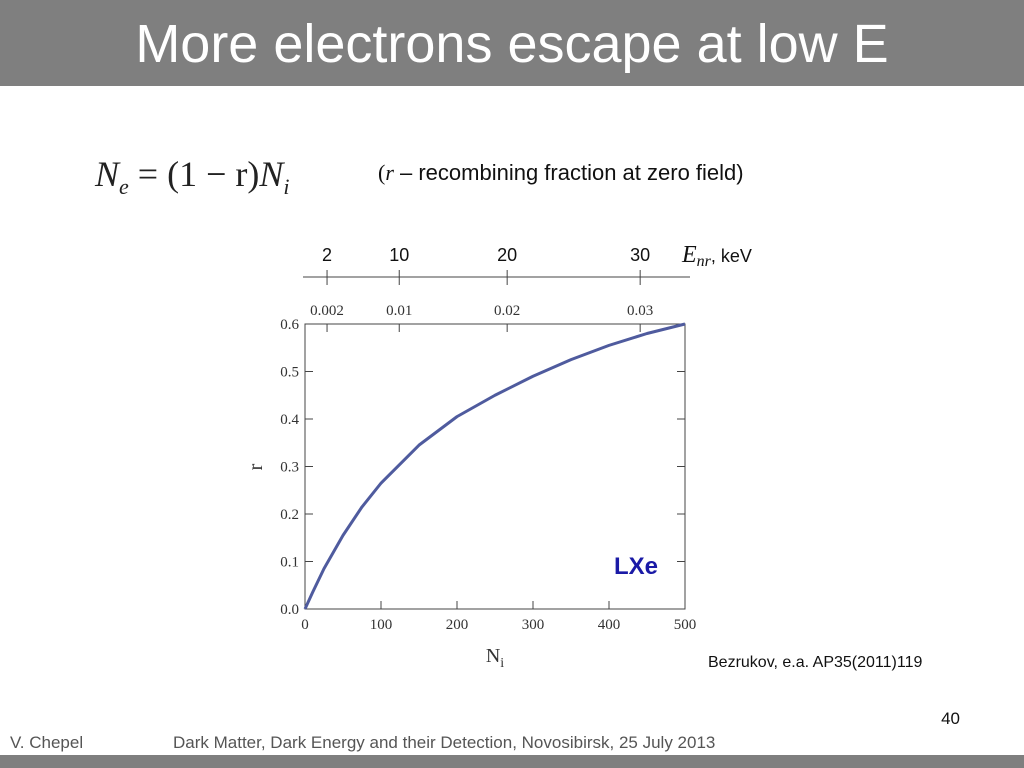 This screenshot has height=768, width=1024. I want to click on x-tick-label: 100, so click(381, 625).